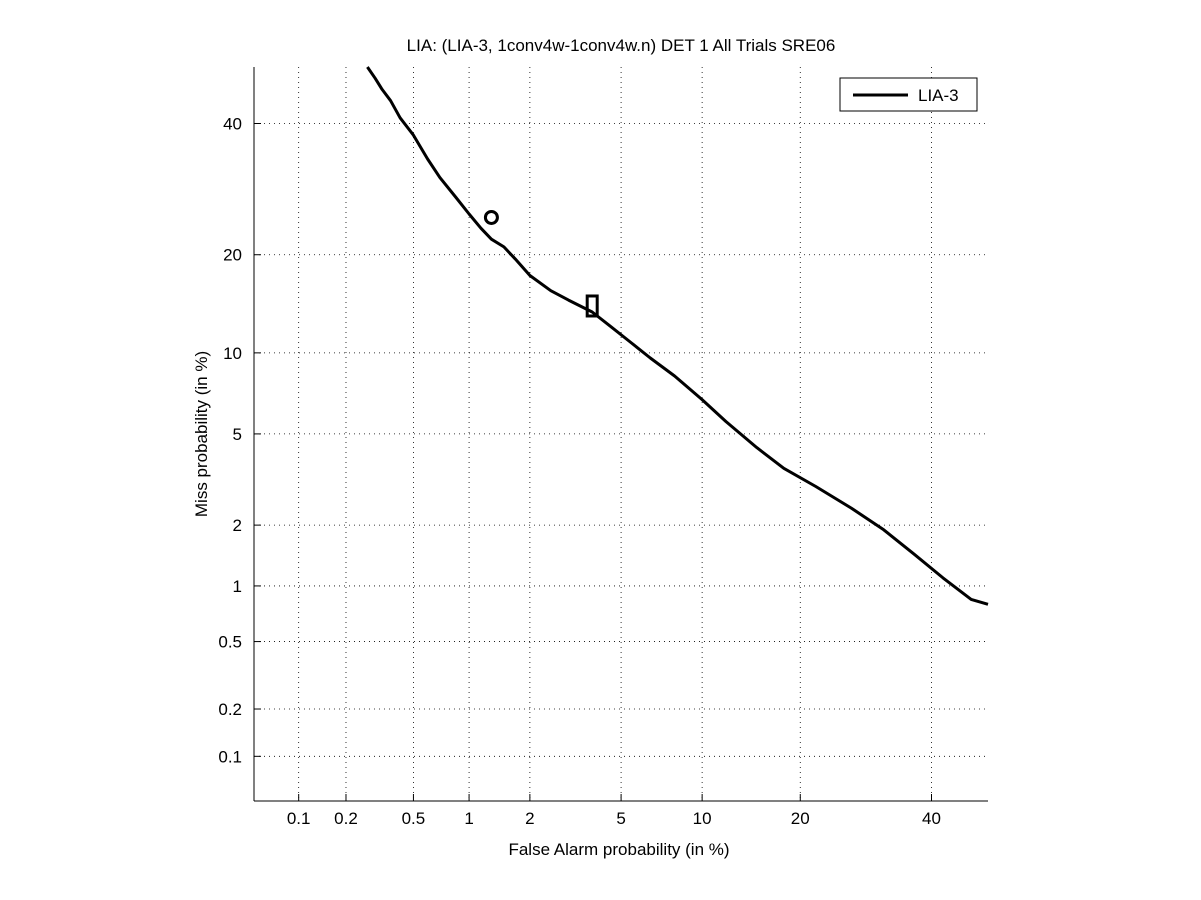 This screenshot has height=900, width=1201. Describe the element at coordinates (230, 756) in the screenshot. I see `y-tick-label: 0.1` at that location.